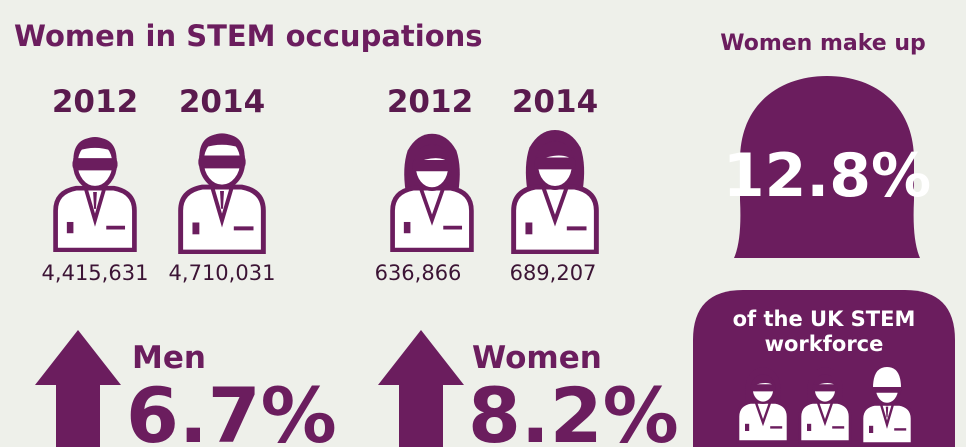  What do you see at coordinates (824, 344) in the screenshot?
I see `caption-line: workforce` at bounding box center [824, 344].